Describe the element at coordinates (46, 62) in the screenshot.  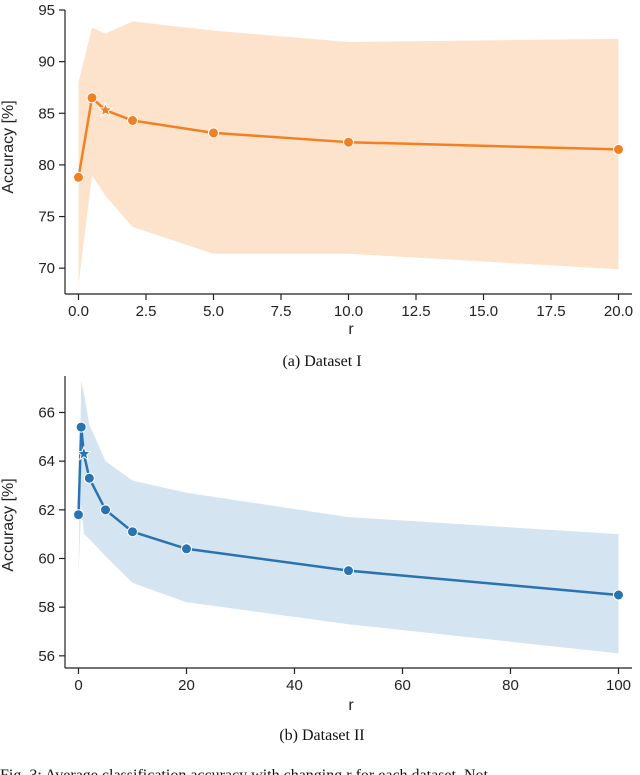
I see `y-tick-label: 90` at that location.